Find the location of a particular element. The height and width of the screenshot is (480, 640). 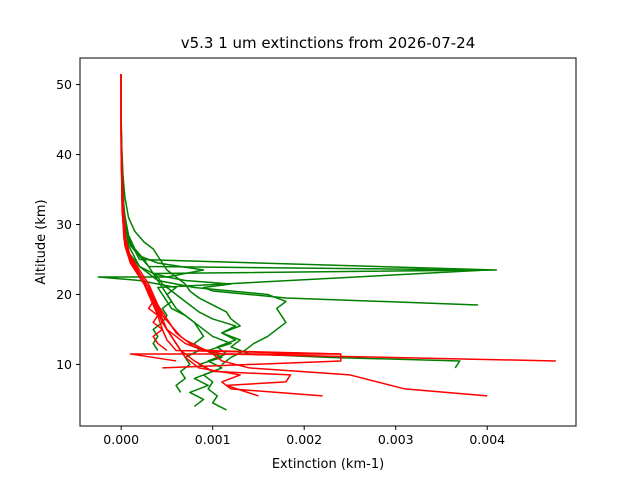

x-axis: 0.000 0.001 0.002 0.003 0.004 is located at coordinates (304, 436).